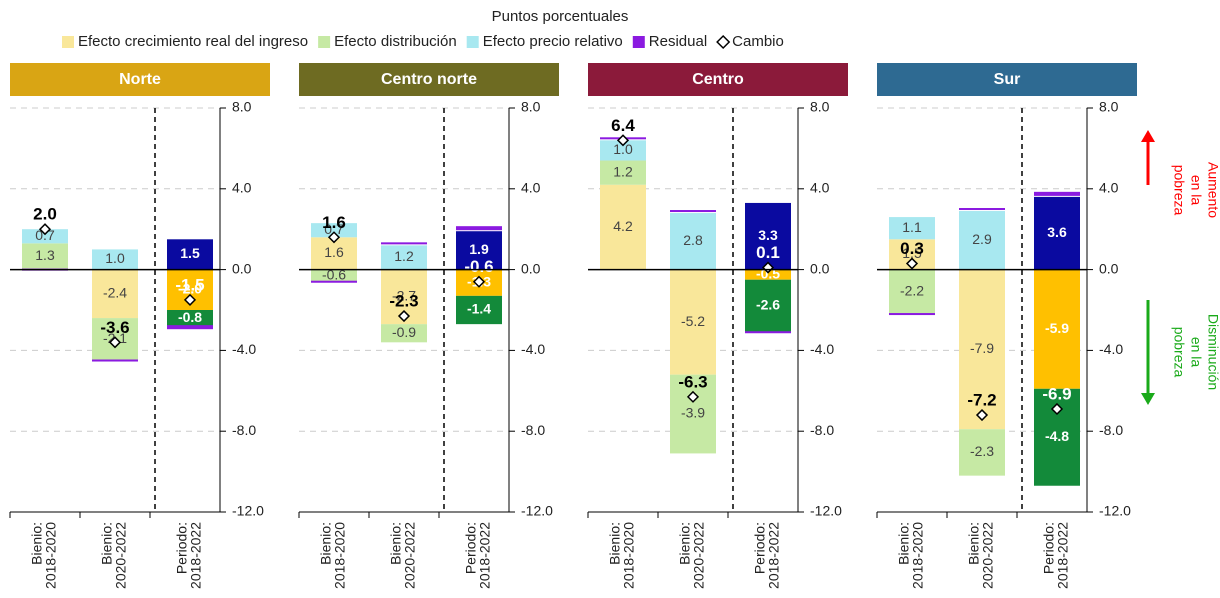 This screenshot has width=1220, height=598. What do you see at coordinates (1057, 436) in the screenshot?
I see `value-label: -4.8` at bounding box center [1057, 436].